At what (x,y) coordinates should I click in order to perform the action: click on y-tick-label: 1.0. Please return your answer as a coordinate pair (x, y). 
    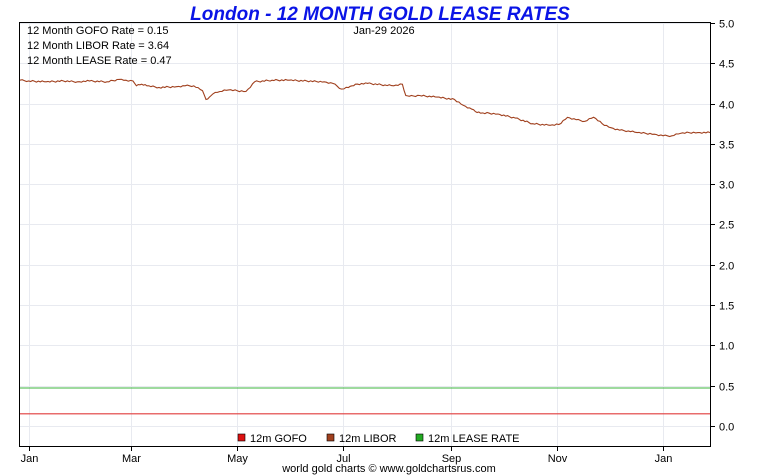
    Looking at the image, I should click on (726, 347).